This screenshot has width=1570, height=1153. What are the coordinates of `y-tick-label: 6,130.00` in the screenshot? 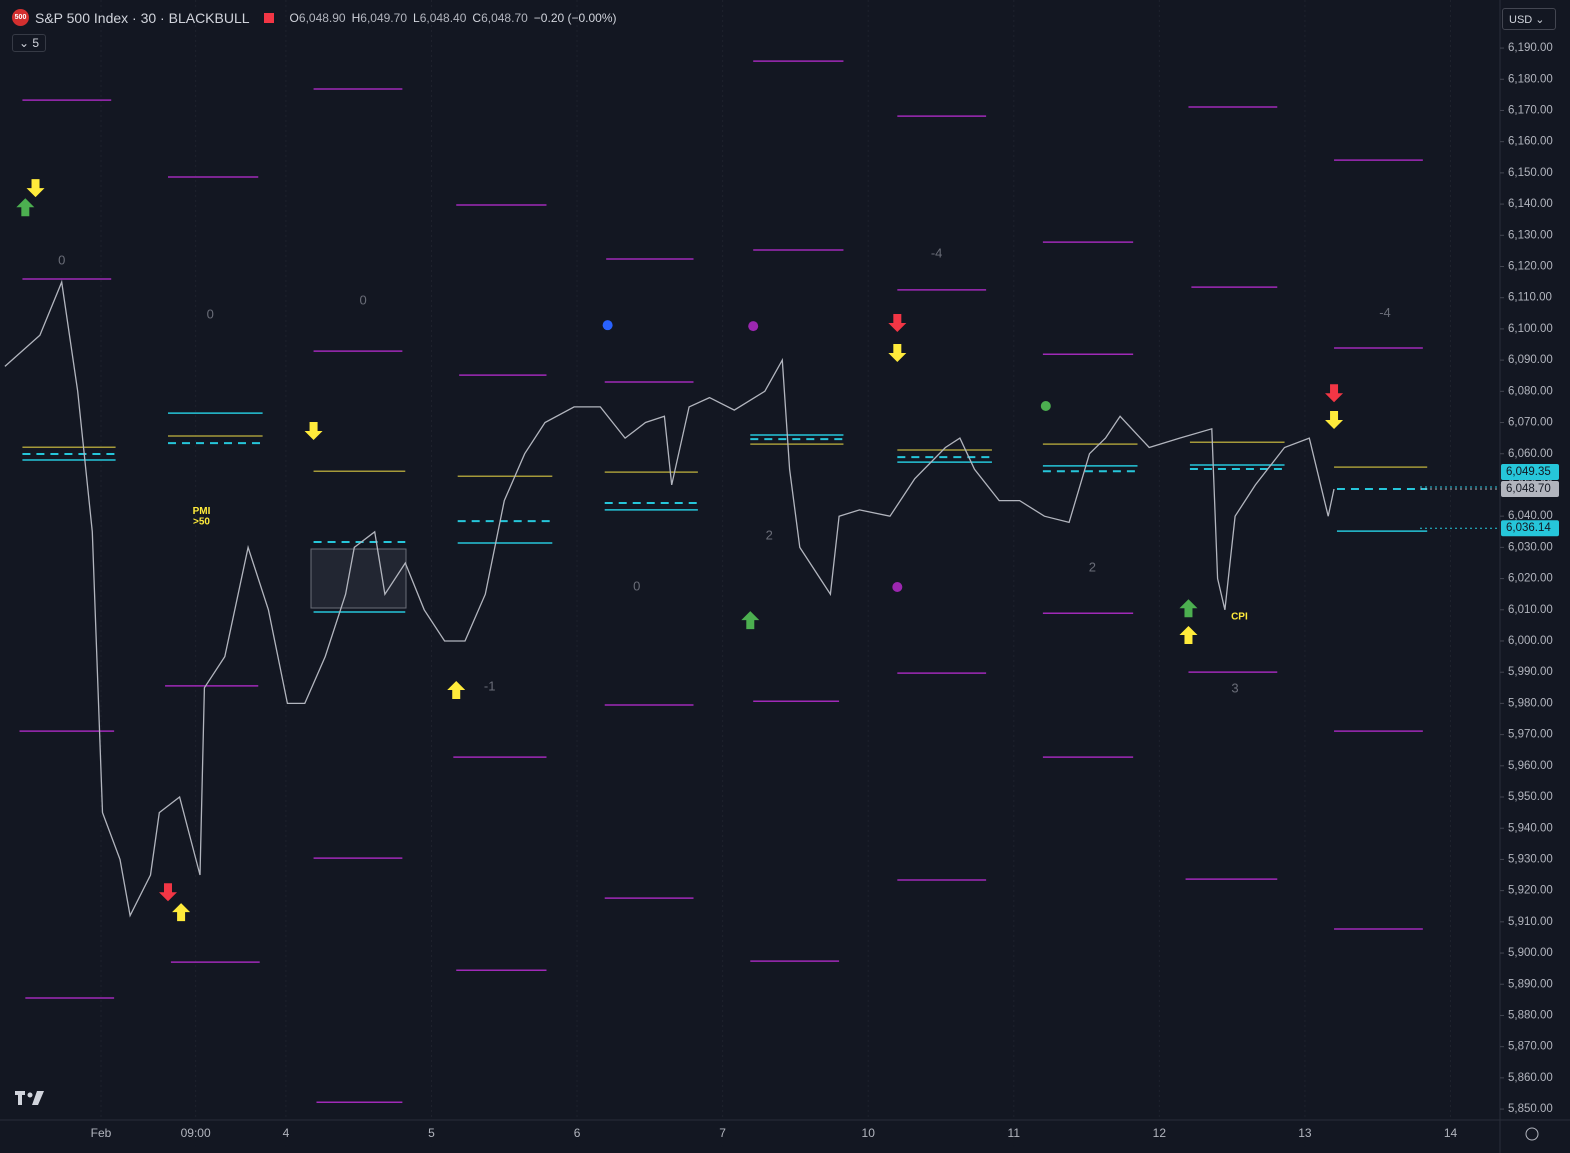 It's located at (1530, 235).